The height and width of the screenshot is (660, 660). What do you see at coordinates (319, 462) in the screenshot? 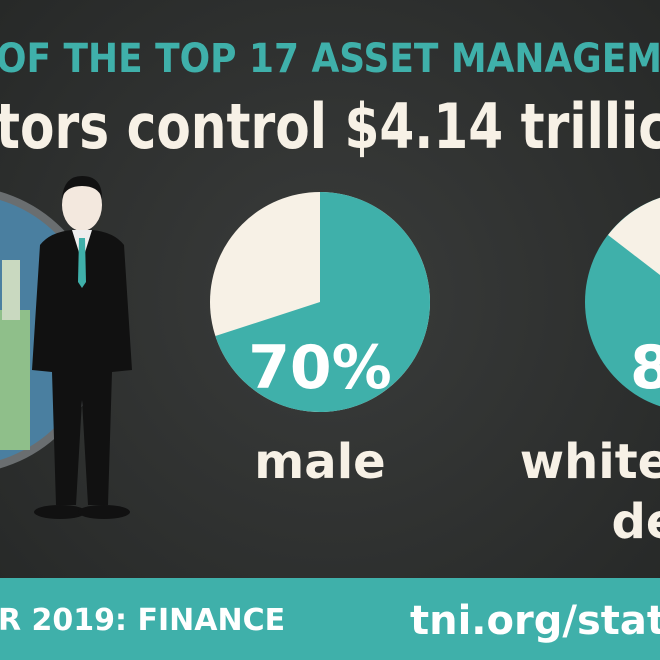
I see `pie-label: male` at bounding box center [319, 462].